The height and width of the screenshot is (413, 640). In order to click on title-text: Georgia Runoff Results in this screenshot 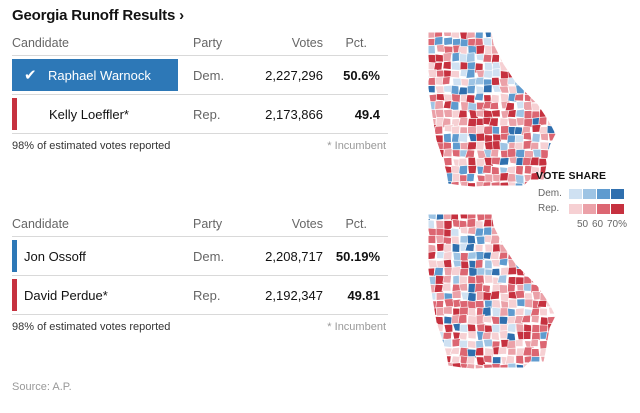, I will do `click(94, 15)`.